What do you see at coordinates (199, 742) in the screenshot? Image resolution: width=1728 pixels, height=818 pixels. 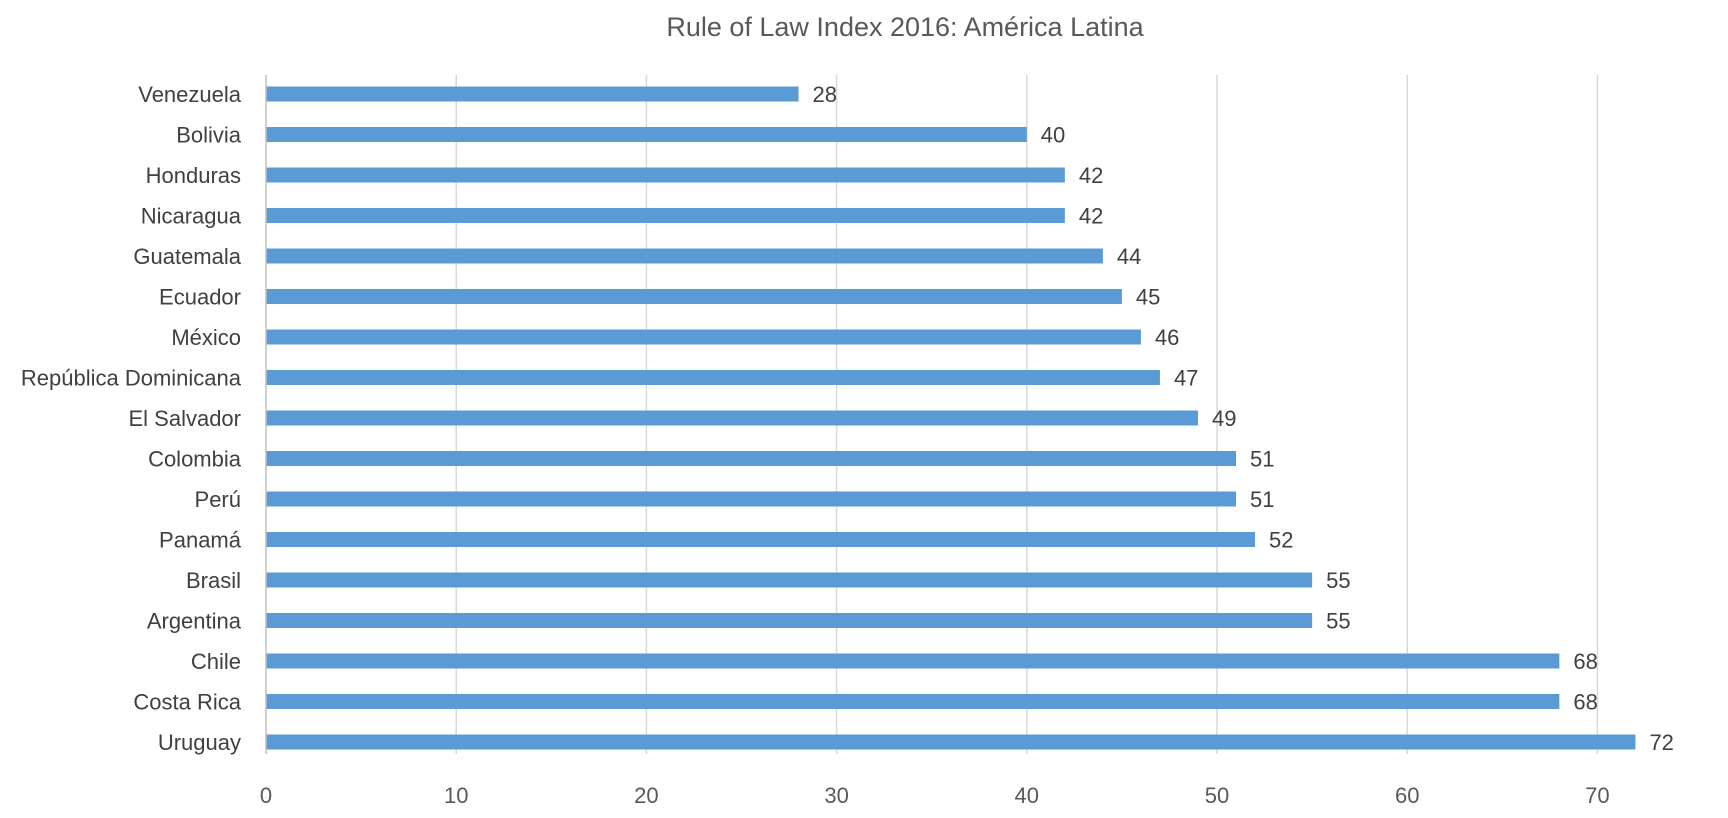 I see `category-label: Uruguay` at bounding box center [199, 742].